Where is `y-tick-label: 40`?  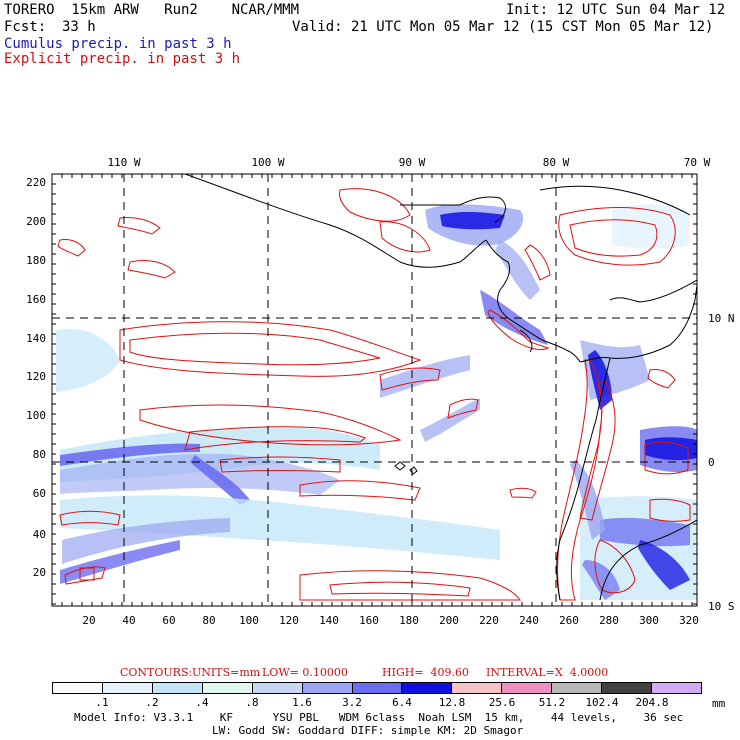
y-tick-label: 40 is located at coordinates (39, 534).